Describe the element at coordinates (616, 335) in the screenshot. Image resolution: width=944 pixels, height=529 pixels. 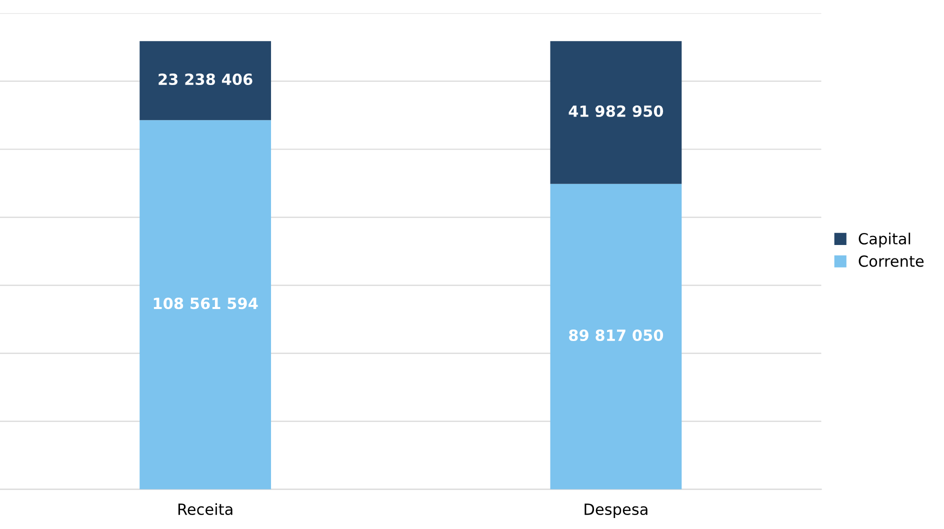
I see `data-label: 89 817 050` at that location.